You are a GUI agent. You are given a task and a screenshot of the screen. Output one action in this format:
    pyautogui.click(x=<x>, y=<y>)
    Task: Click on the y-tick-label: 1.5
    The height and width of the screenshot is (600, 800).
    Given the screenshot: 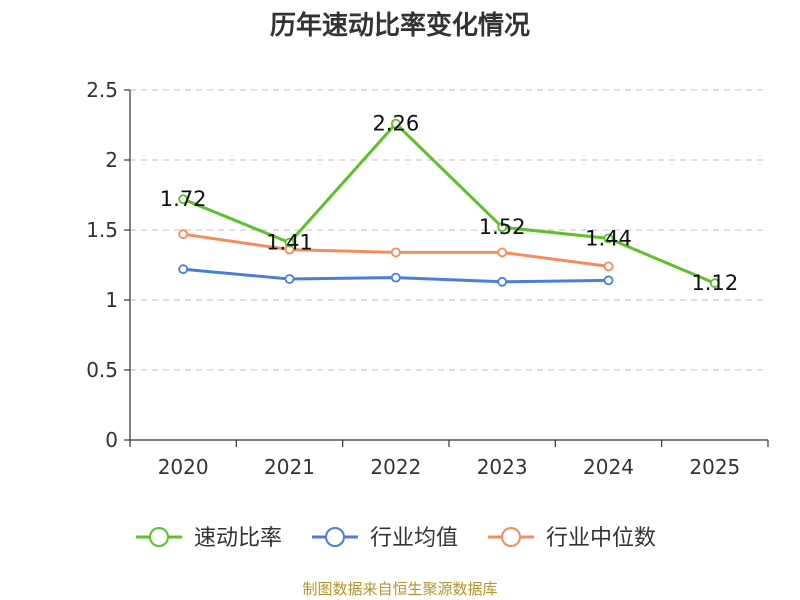 What is the action you would take?
    pyautogui.click(x=102, y=230)
    